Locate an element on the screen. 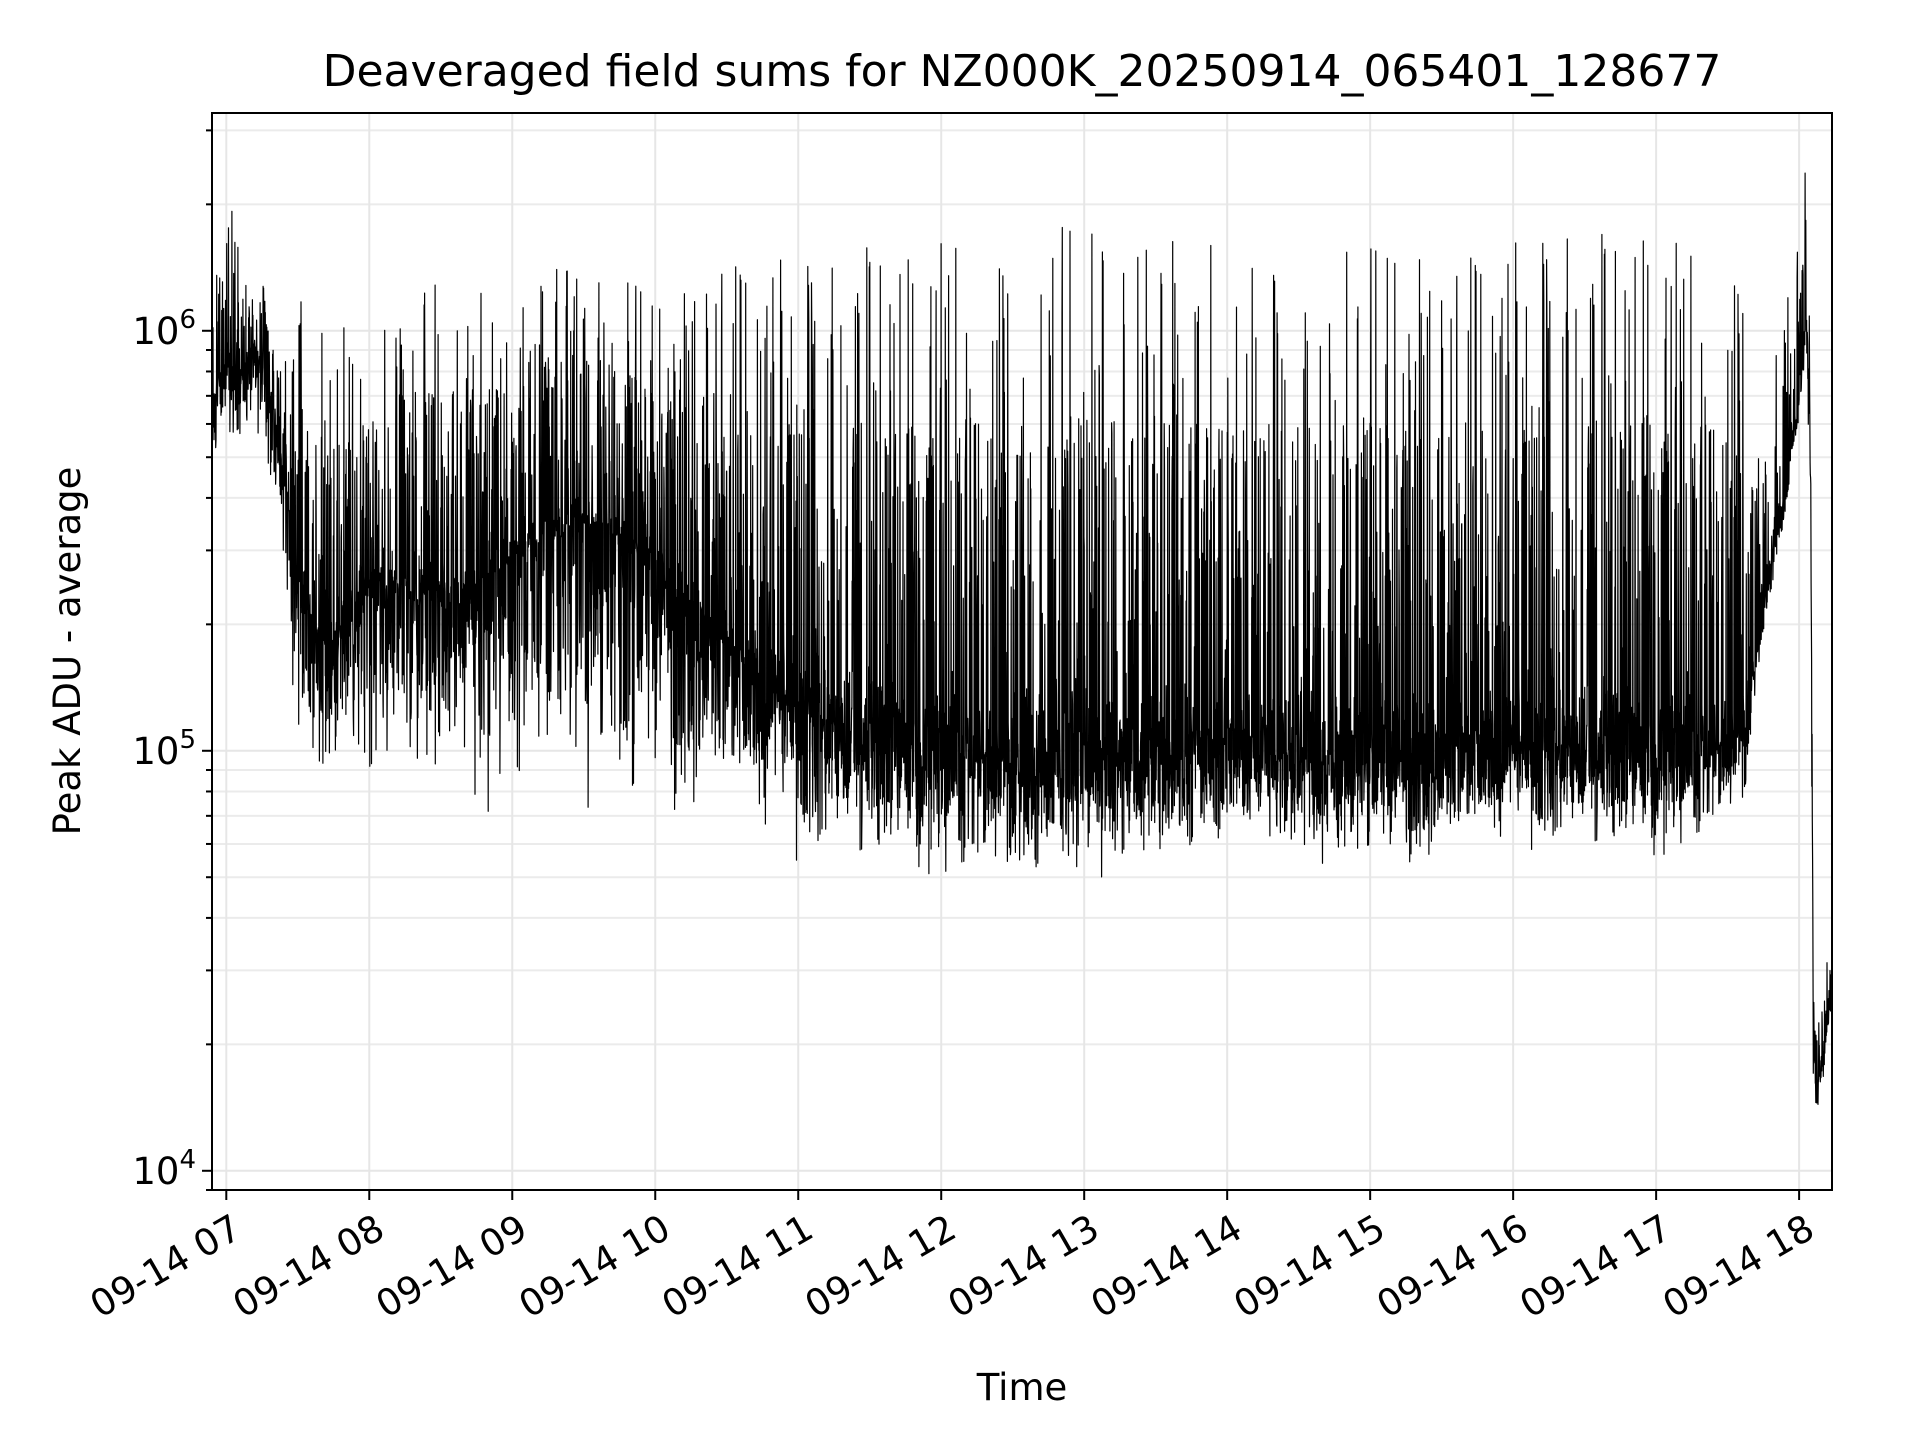  x-tick-label: 09-14 11 is located at coordinates (738, 1266).